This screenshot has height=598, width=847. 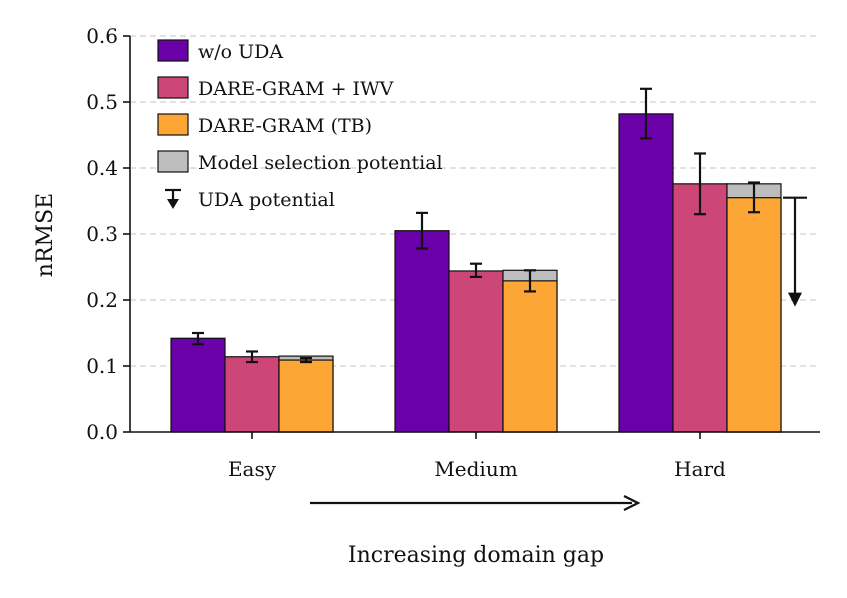 What do you see at coordinates (296, 89) in the screenshot?
I see `legend-label: DARE-GRAM + IWV` at bounding box center [296, 89].